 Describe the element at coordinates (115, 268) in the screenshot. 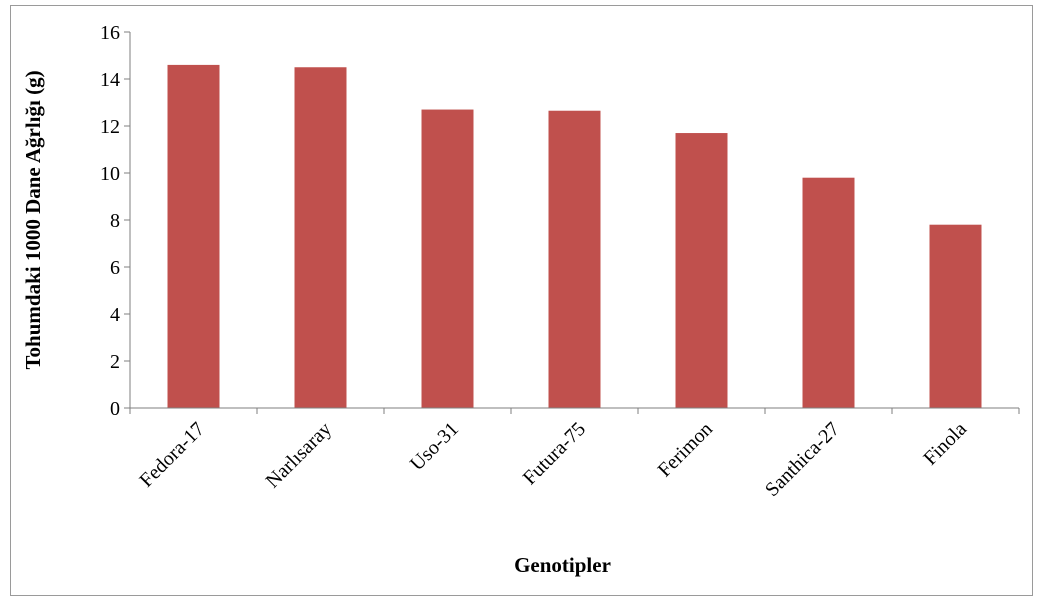

I see `y-tick-label: 6` at that location.